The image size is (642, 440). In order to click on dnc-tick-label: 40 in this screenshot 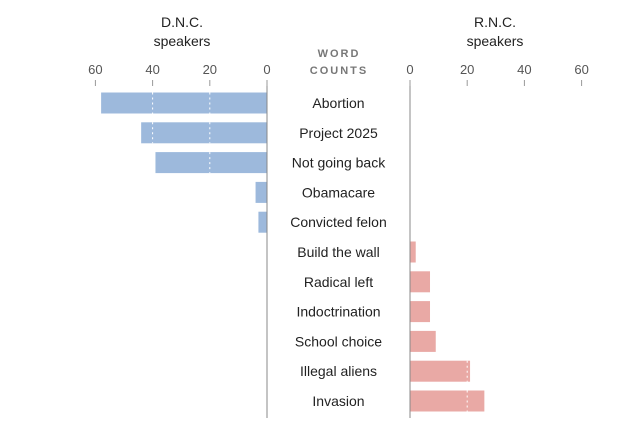, I will do `click(152, 69)`.